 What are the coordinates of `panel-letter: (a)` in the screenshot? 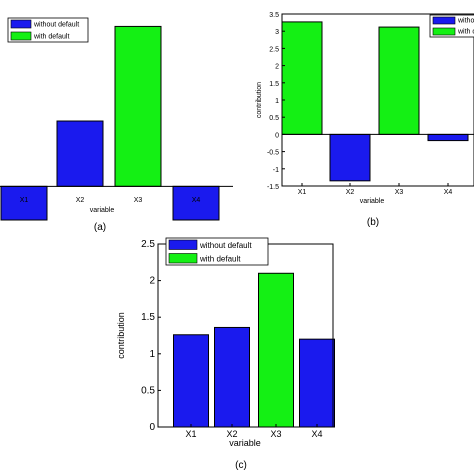 It's located at (100, 227).